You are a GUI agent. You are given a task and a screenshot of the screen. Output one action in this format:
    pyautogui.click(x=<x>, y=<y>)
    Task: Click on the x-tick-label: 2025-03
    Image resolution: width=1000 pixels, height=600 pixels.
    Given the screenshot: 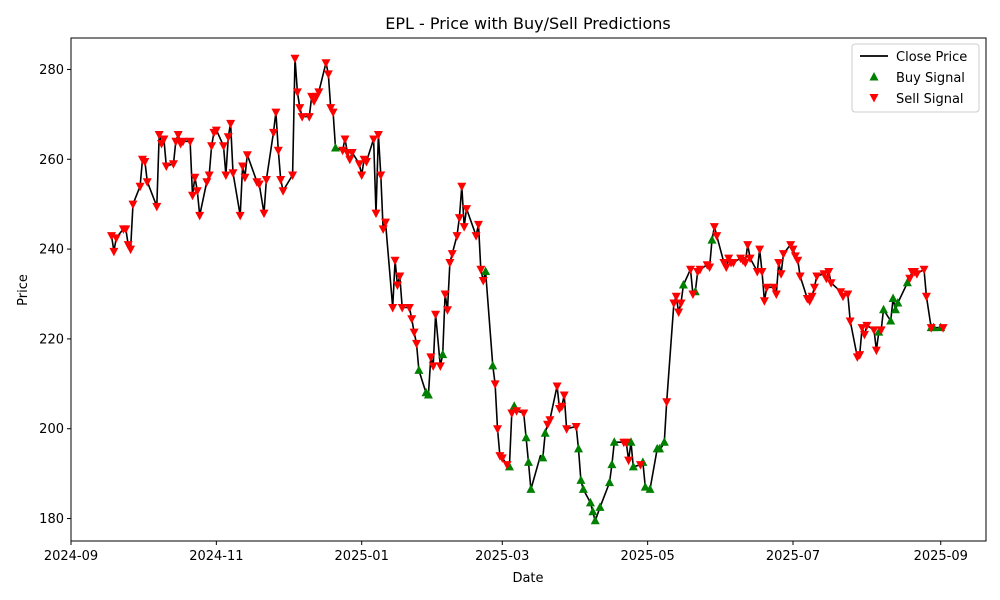 What is the action you would take?
    pyautogui.click(x=502, y=556)
    